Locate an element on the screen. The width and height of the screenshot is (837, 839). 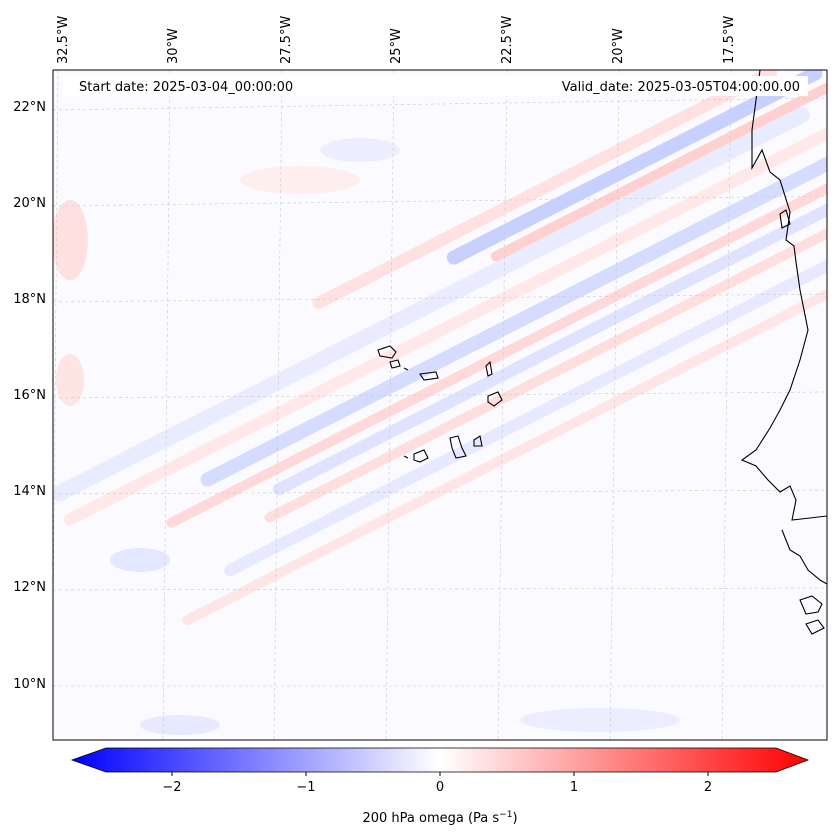
lon-label-27-5w: 27.5°W is located at coordinates (286, 40).